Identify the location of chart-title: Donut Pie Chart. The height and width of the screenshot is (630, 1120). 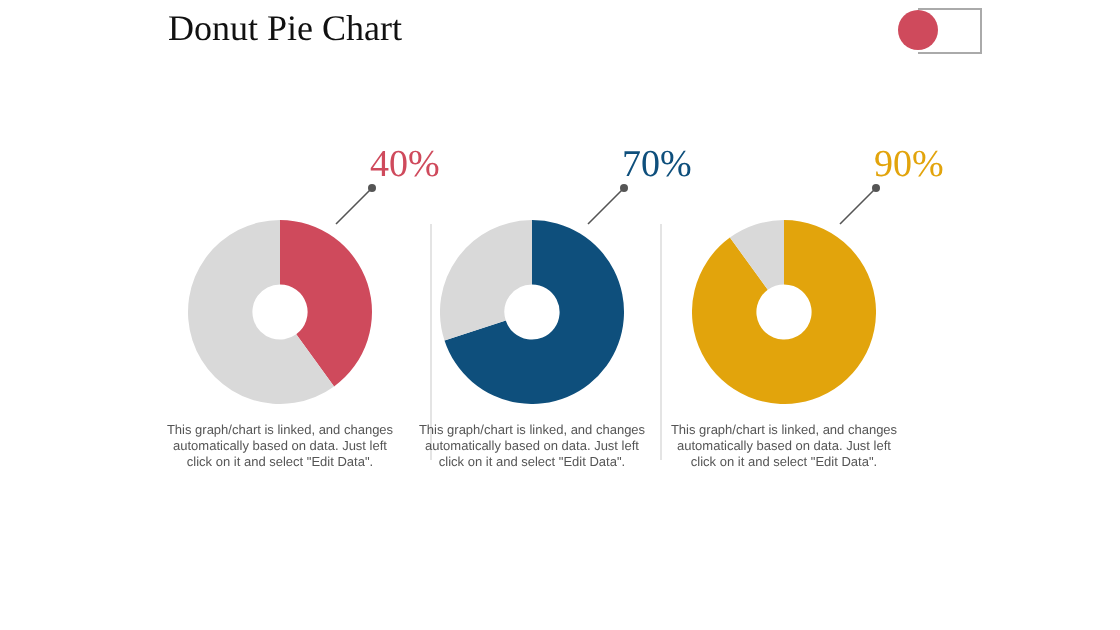
(285, 29).